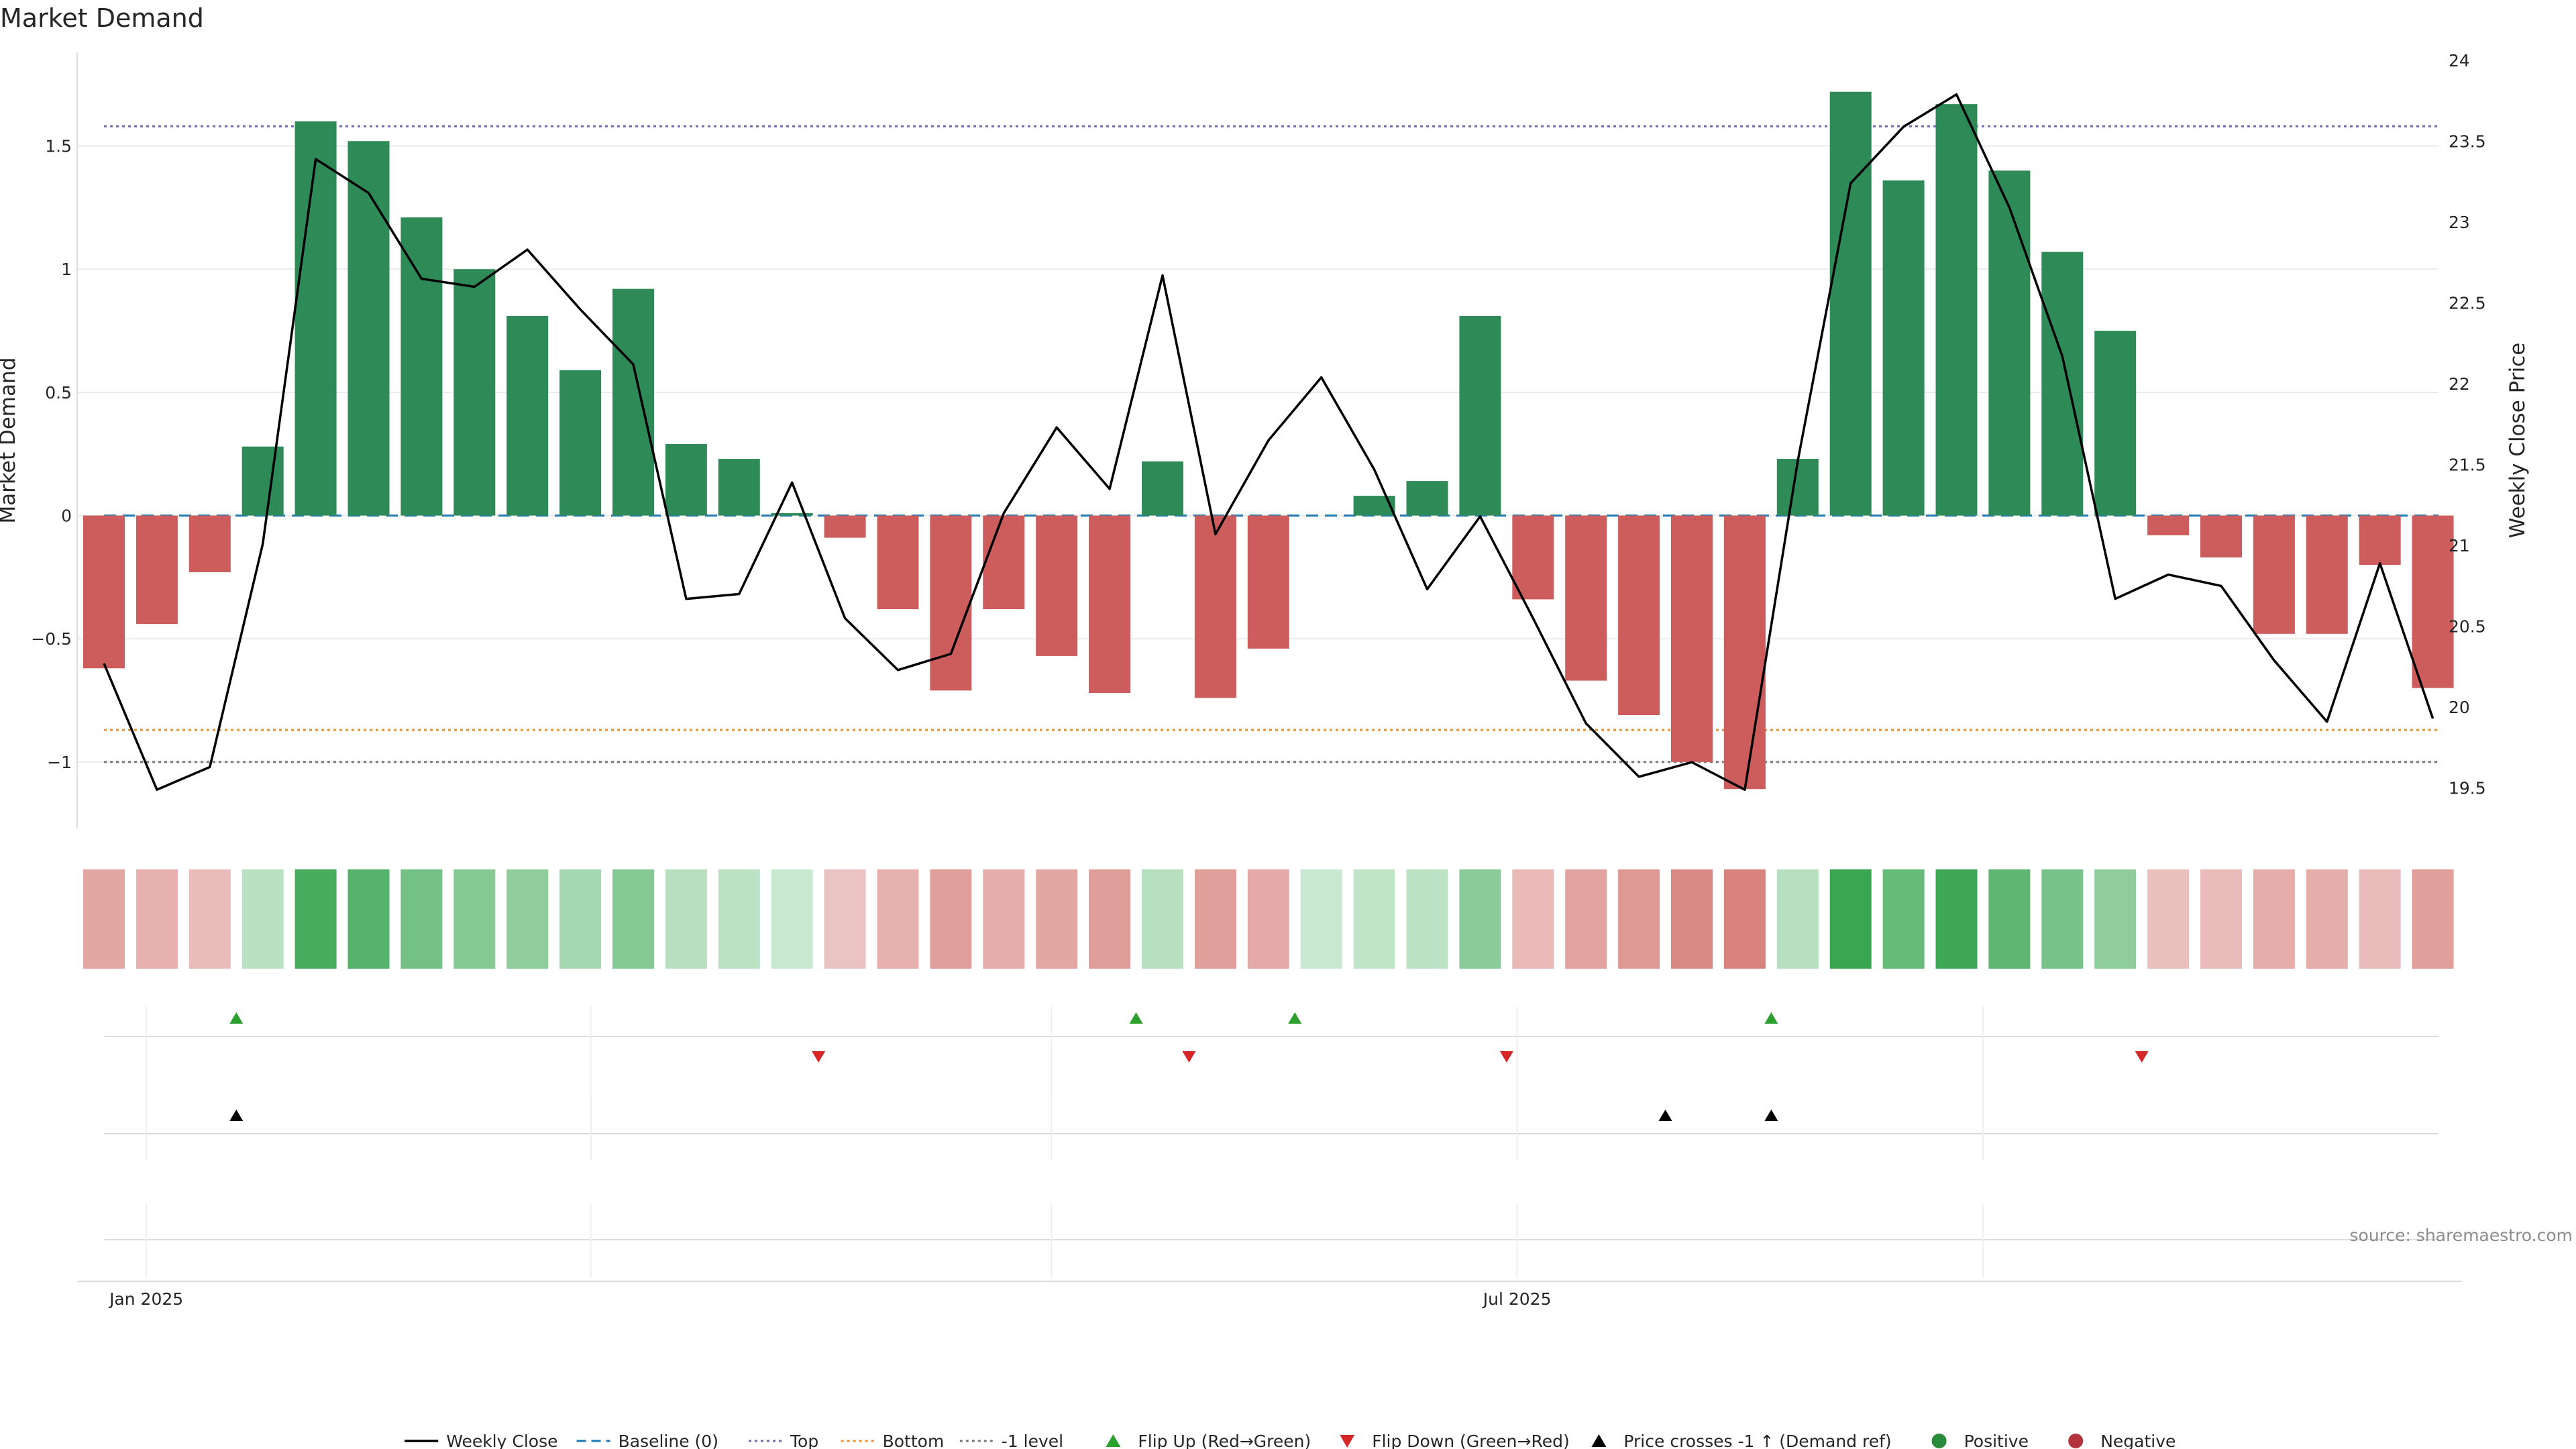 The width and height of the screenshot is (2576, 1449). Describe the element at coordinates (66, 516) in the screenshot. I see `y-tick-label: 0` at that location.